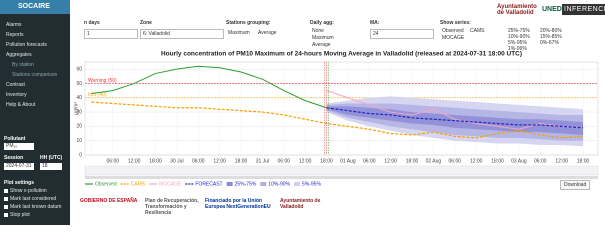  I want to click on download-button: Download, so click(575, 185).